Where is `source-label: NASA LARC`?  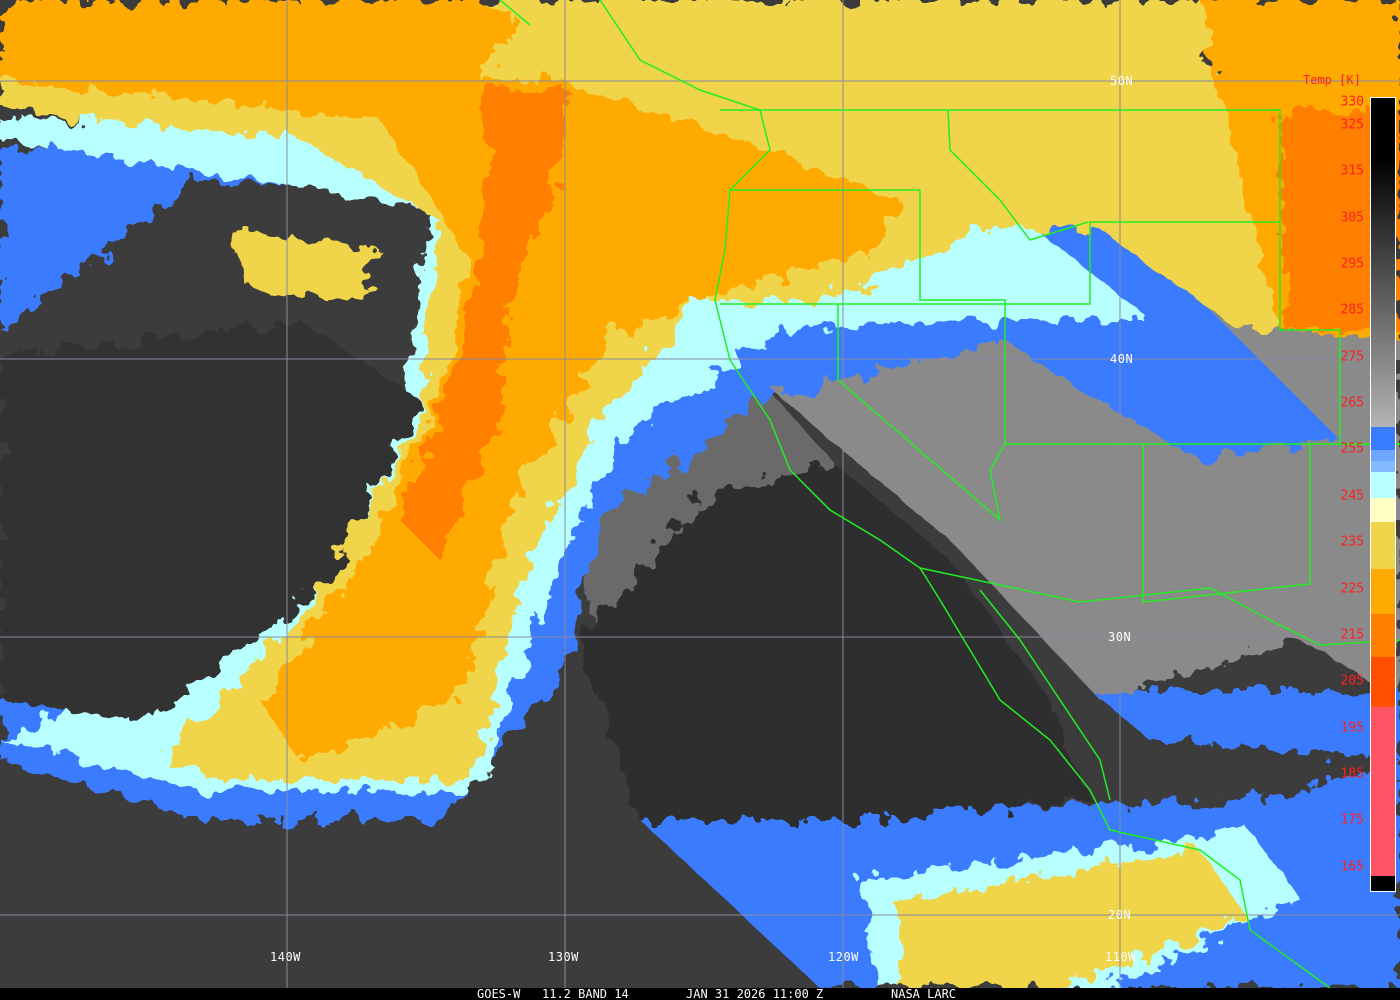 source-label: NASA LARC is located at coordinates (924, 993).